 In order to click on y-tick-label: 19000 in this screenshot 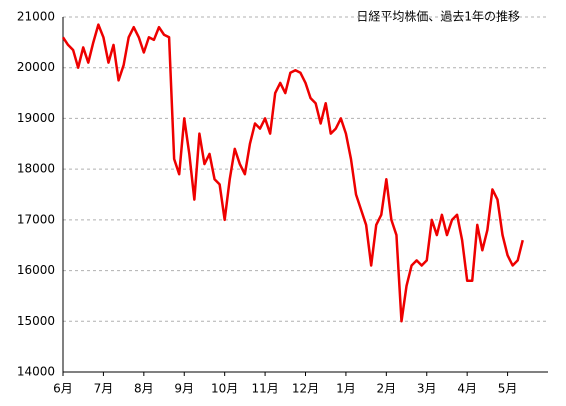, I will do `click(36, 118)`.